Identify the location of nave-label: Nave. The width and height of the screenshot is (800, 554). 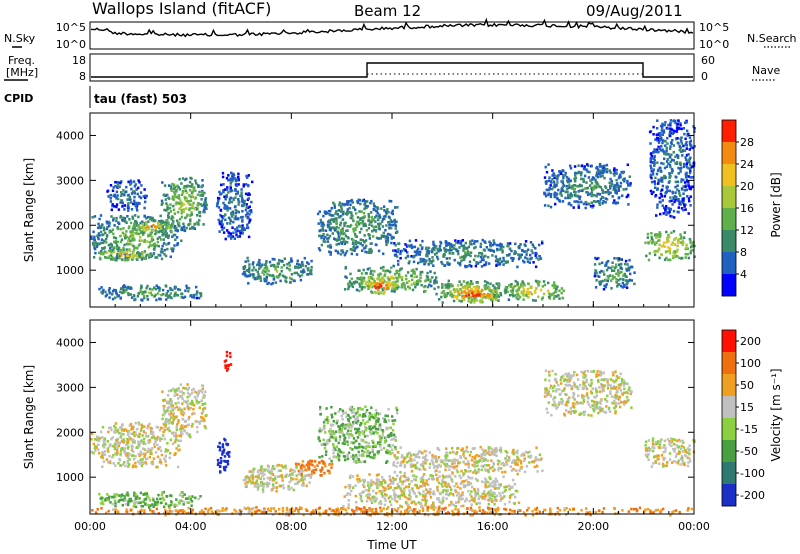
(766, 70).